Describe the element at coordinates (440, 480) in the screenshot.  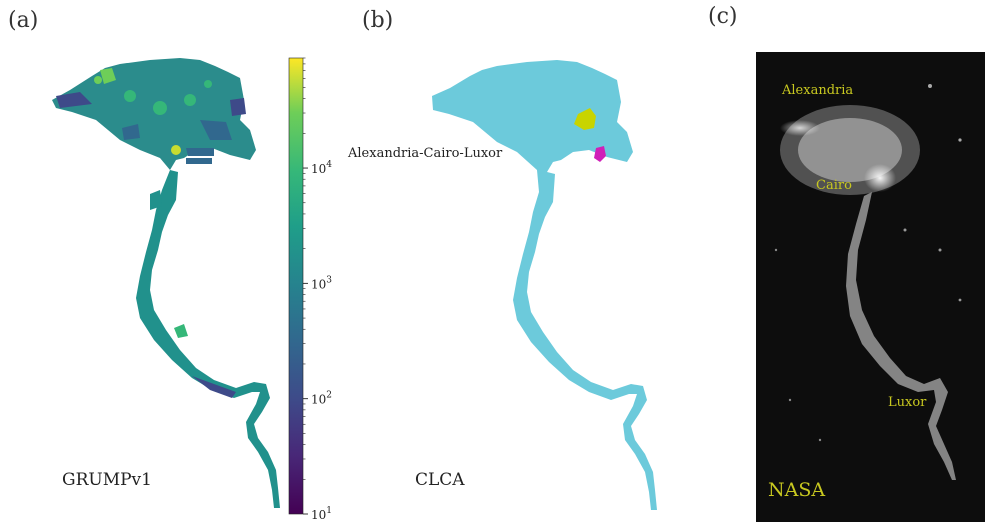
I see `panel-b-dataset-name: CLCA` at that location.